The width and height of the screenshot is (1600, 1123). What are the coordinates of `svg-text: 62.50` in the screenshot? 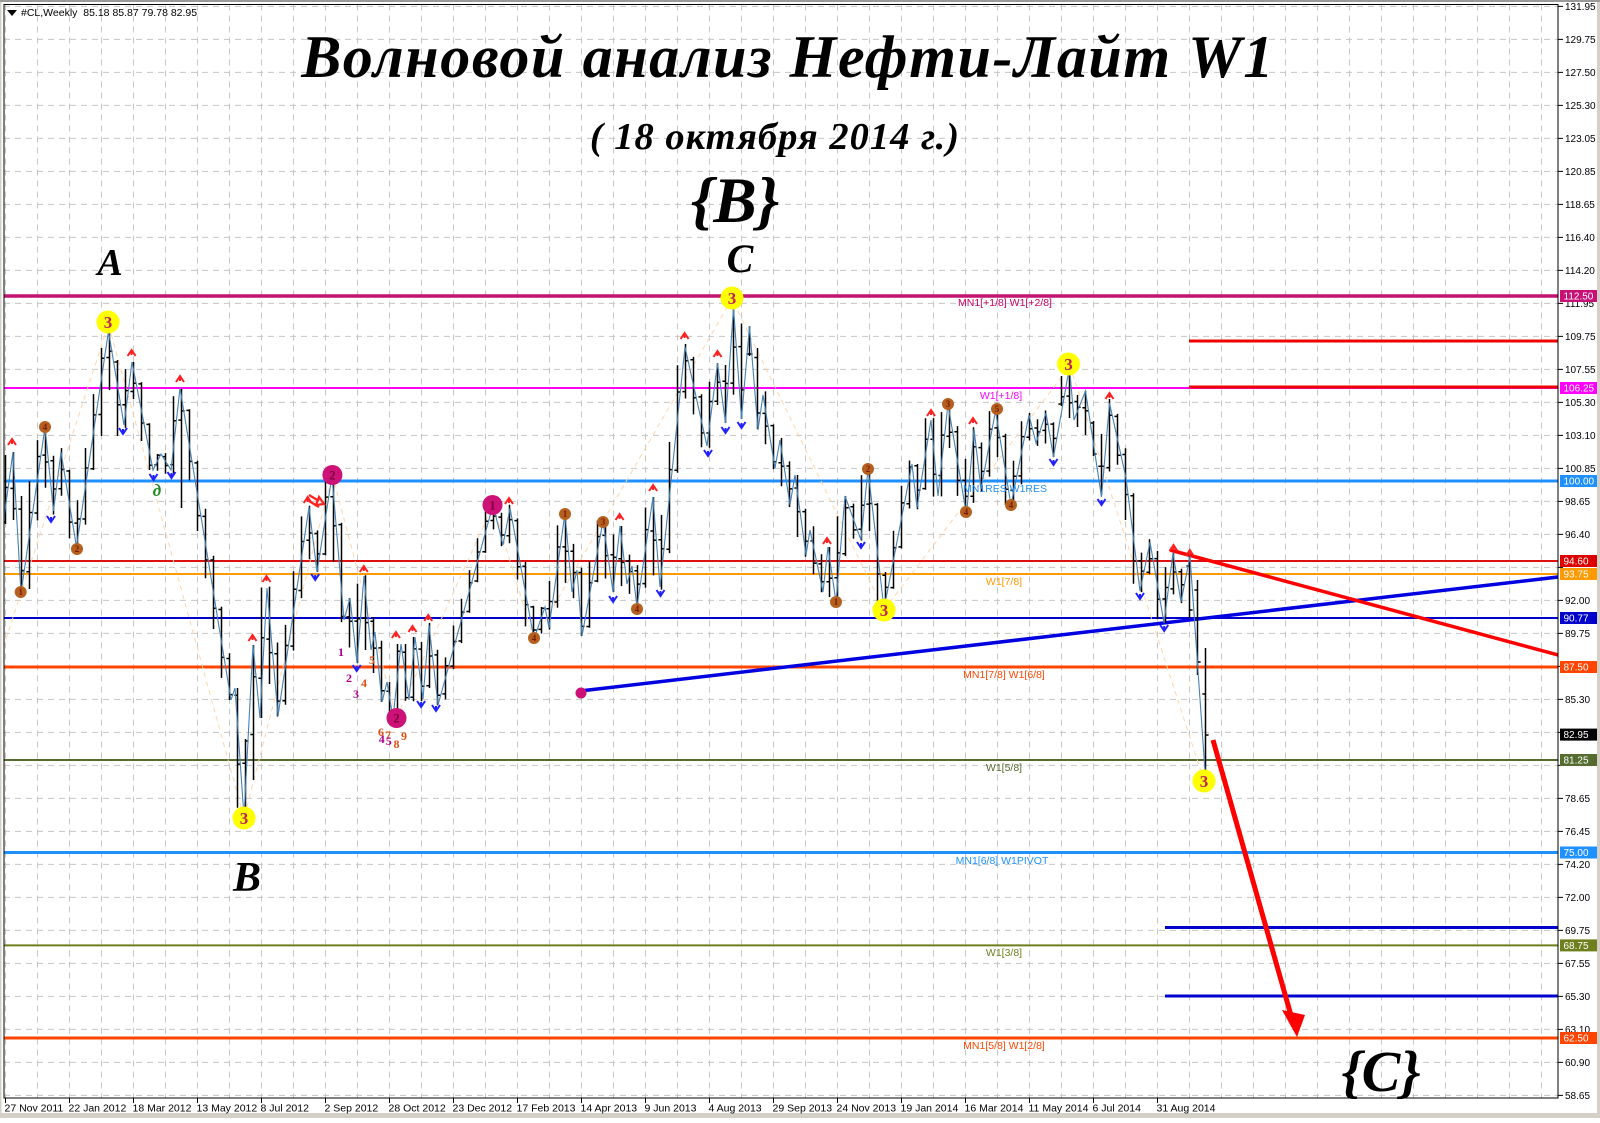 It's located at (1576, 1039).